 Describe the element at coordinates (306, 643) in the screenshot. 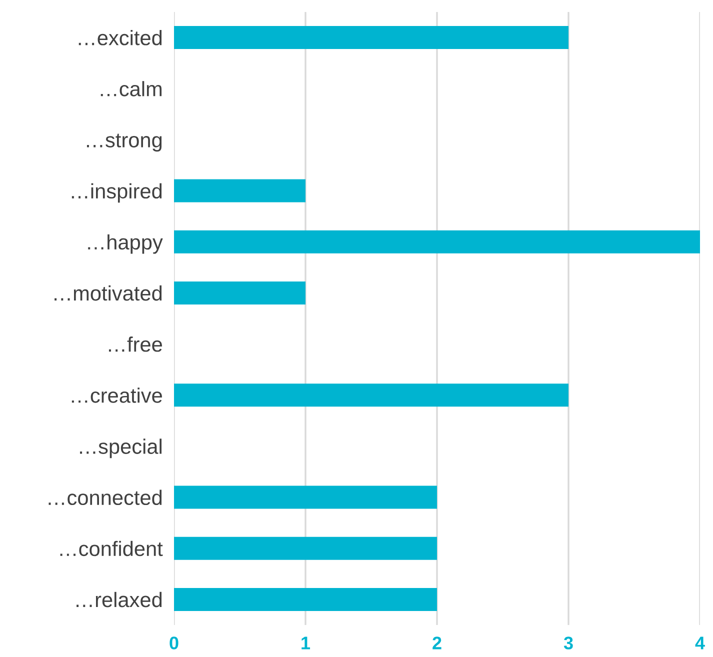

I see `x-tick-label: 1` at that location.